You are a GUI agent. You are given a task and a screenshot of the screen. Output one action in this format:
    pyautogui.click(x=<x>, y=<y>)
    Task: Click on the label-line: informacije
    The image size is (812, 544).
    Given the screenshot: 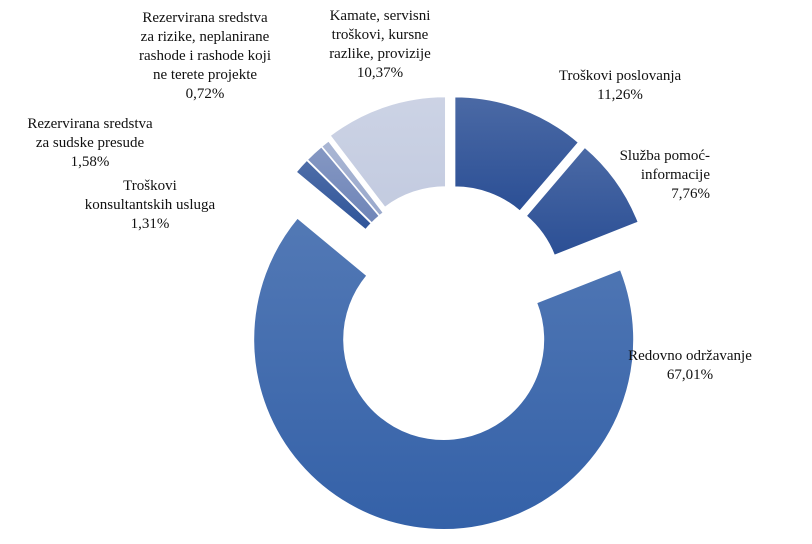 What is the action you would take?
    pyautogui.click(x=675, y=175)
    